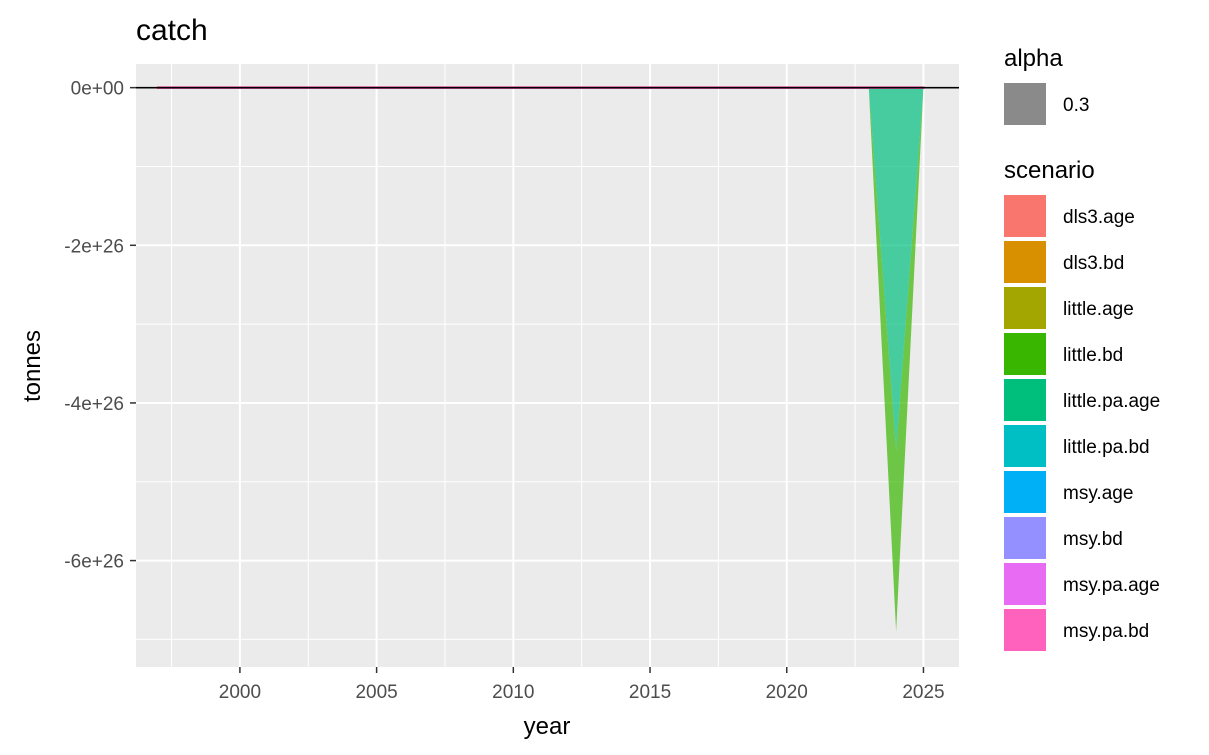 Image resolution: width=1209 pixels, height=755 pixels. What do you see at coordinates (1049, 170) in the screenshot?
I see `legend-title-scenario: scenario` at bounding box center [1049, 170].